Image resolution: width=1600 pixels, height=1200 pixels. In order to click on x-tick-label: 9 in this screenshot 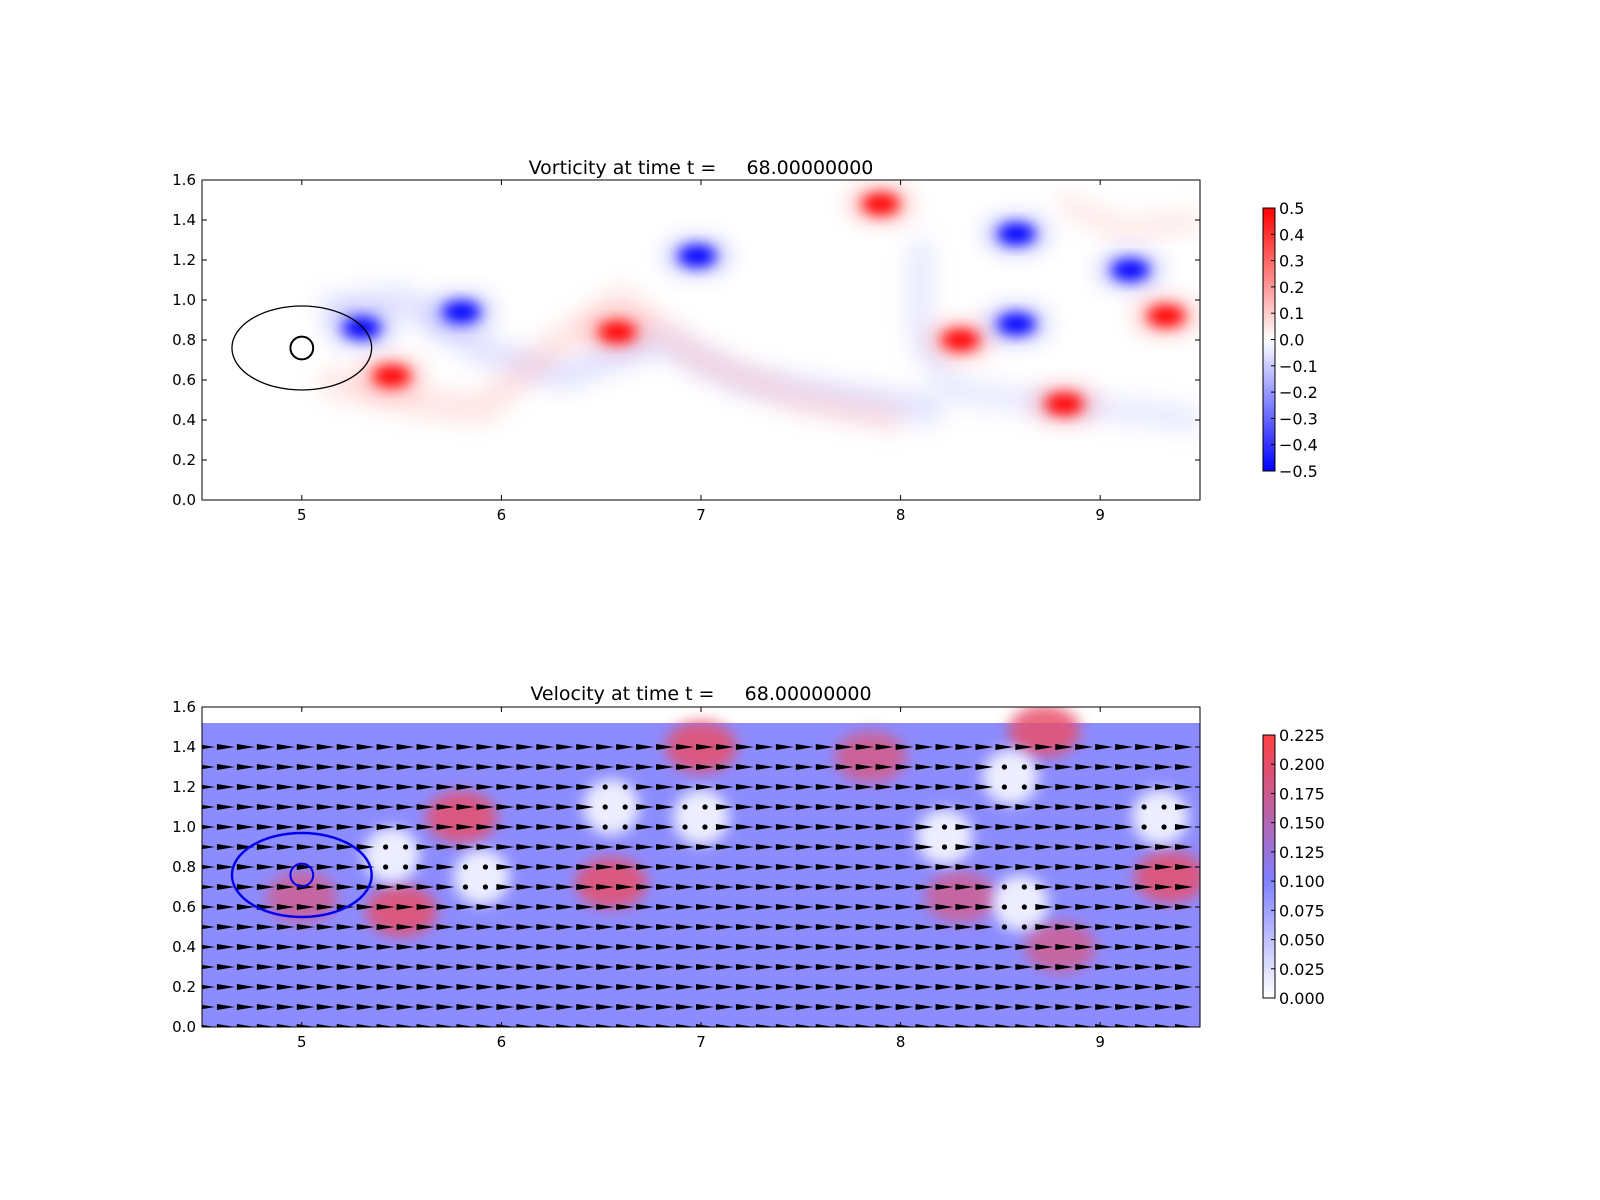, I will do `click(1100, 515)`.